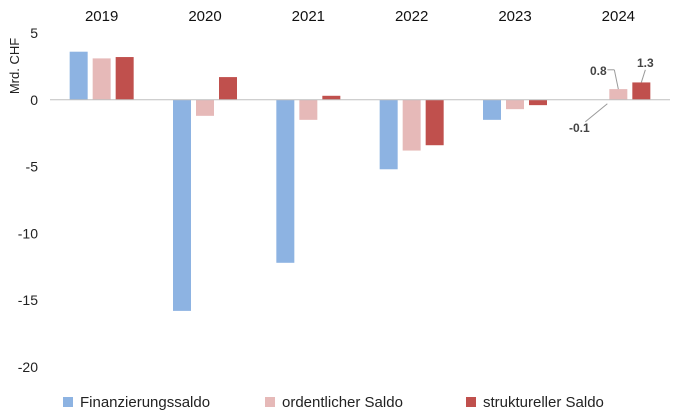 The width and height of the screenshot is (680, 419). I want to click on category-label: 2020, so click(204, 16).